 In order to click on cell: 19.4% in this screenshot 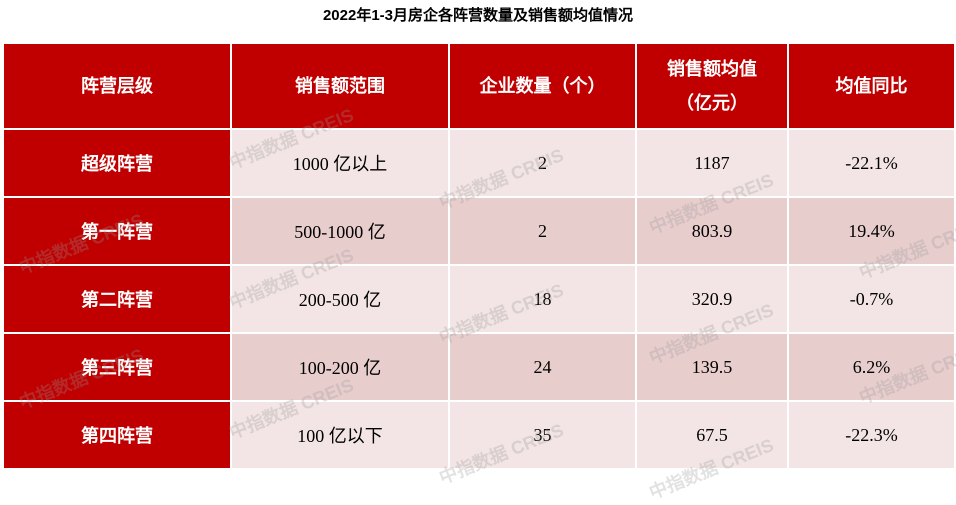, I will do `click(871, 231)`.